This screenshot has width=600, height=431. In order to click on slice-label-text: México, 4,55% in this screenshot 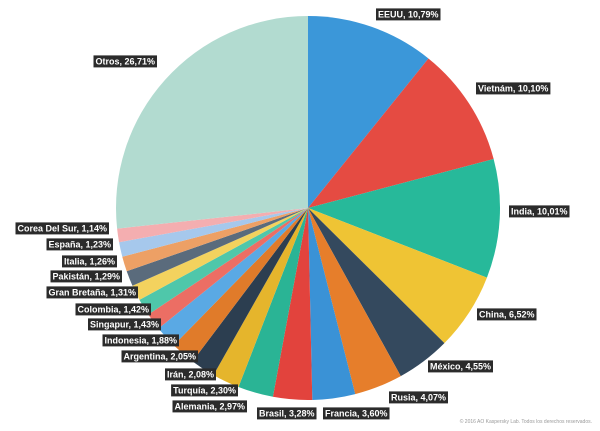, I will do `click(460, 366)`.